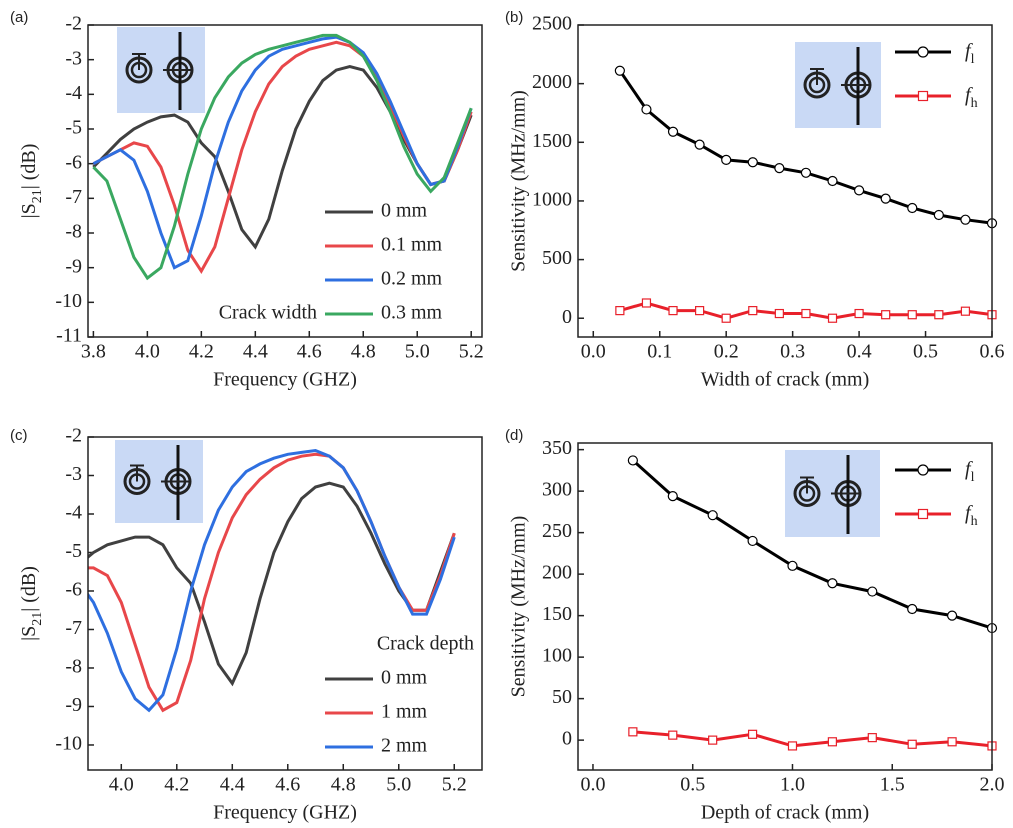 The width and height of the screenshot is (1013, 828). I want to click on axes-frame, so click(285, 181).